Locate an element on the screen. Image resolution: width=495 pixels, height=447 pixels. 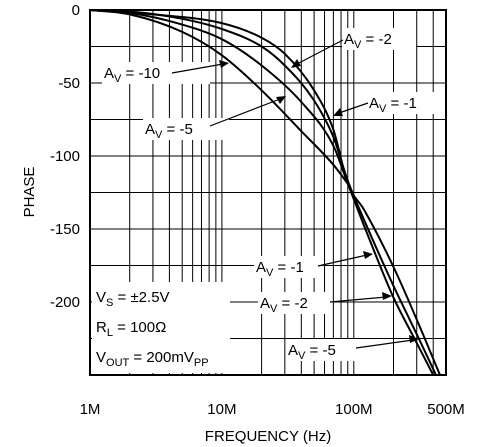
x-tick-label: 1M is located at coordinates (90, 409).